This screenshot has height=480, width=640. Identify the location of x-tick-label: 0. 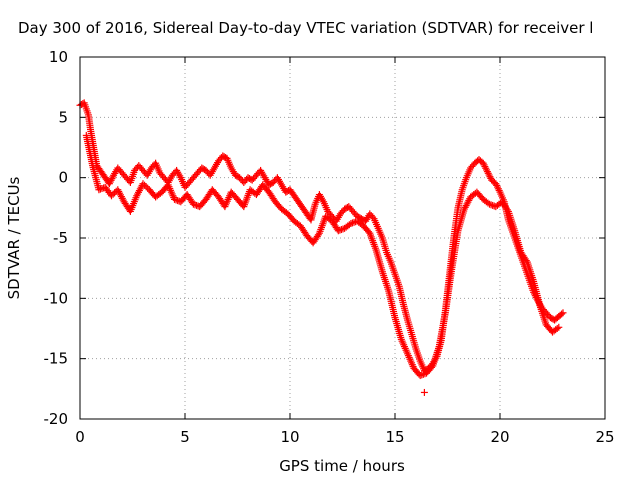
(80, 437).